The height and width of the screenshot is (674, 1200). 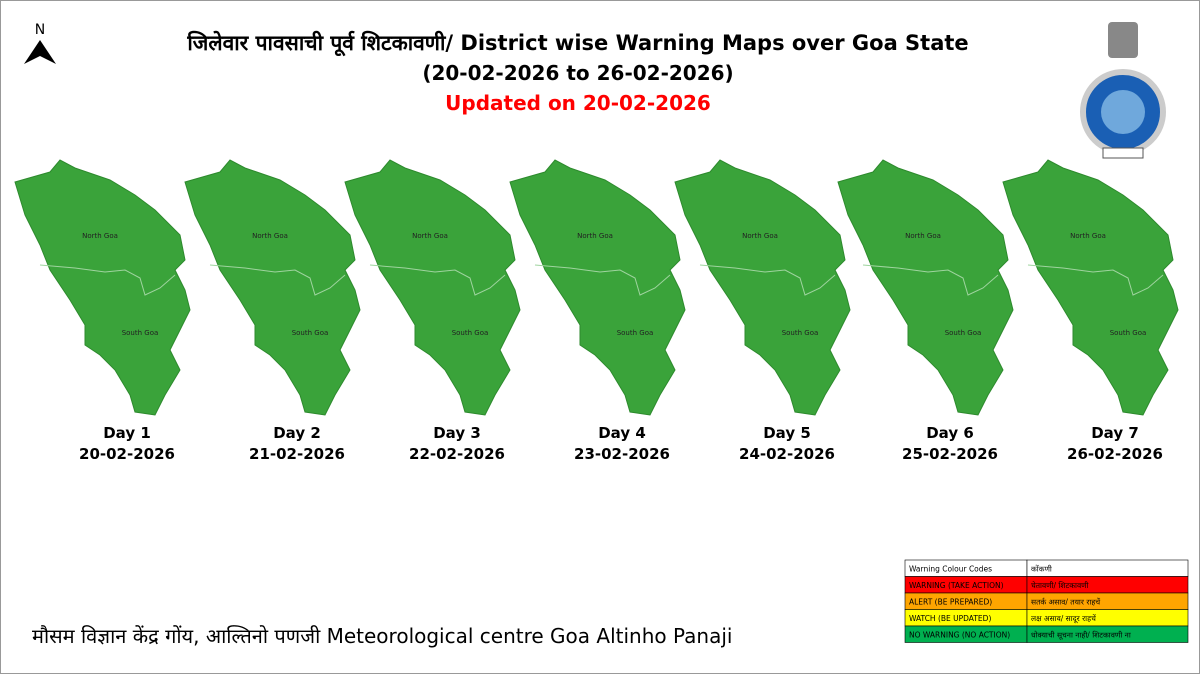 What do you see at coordinates (1042, 569) in the screenshot?
I see `legend-text: कोंकणी` at bounding box center [1042, 569].